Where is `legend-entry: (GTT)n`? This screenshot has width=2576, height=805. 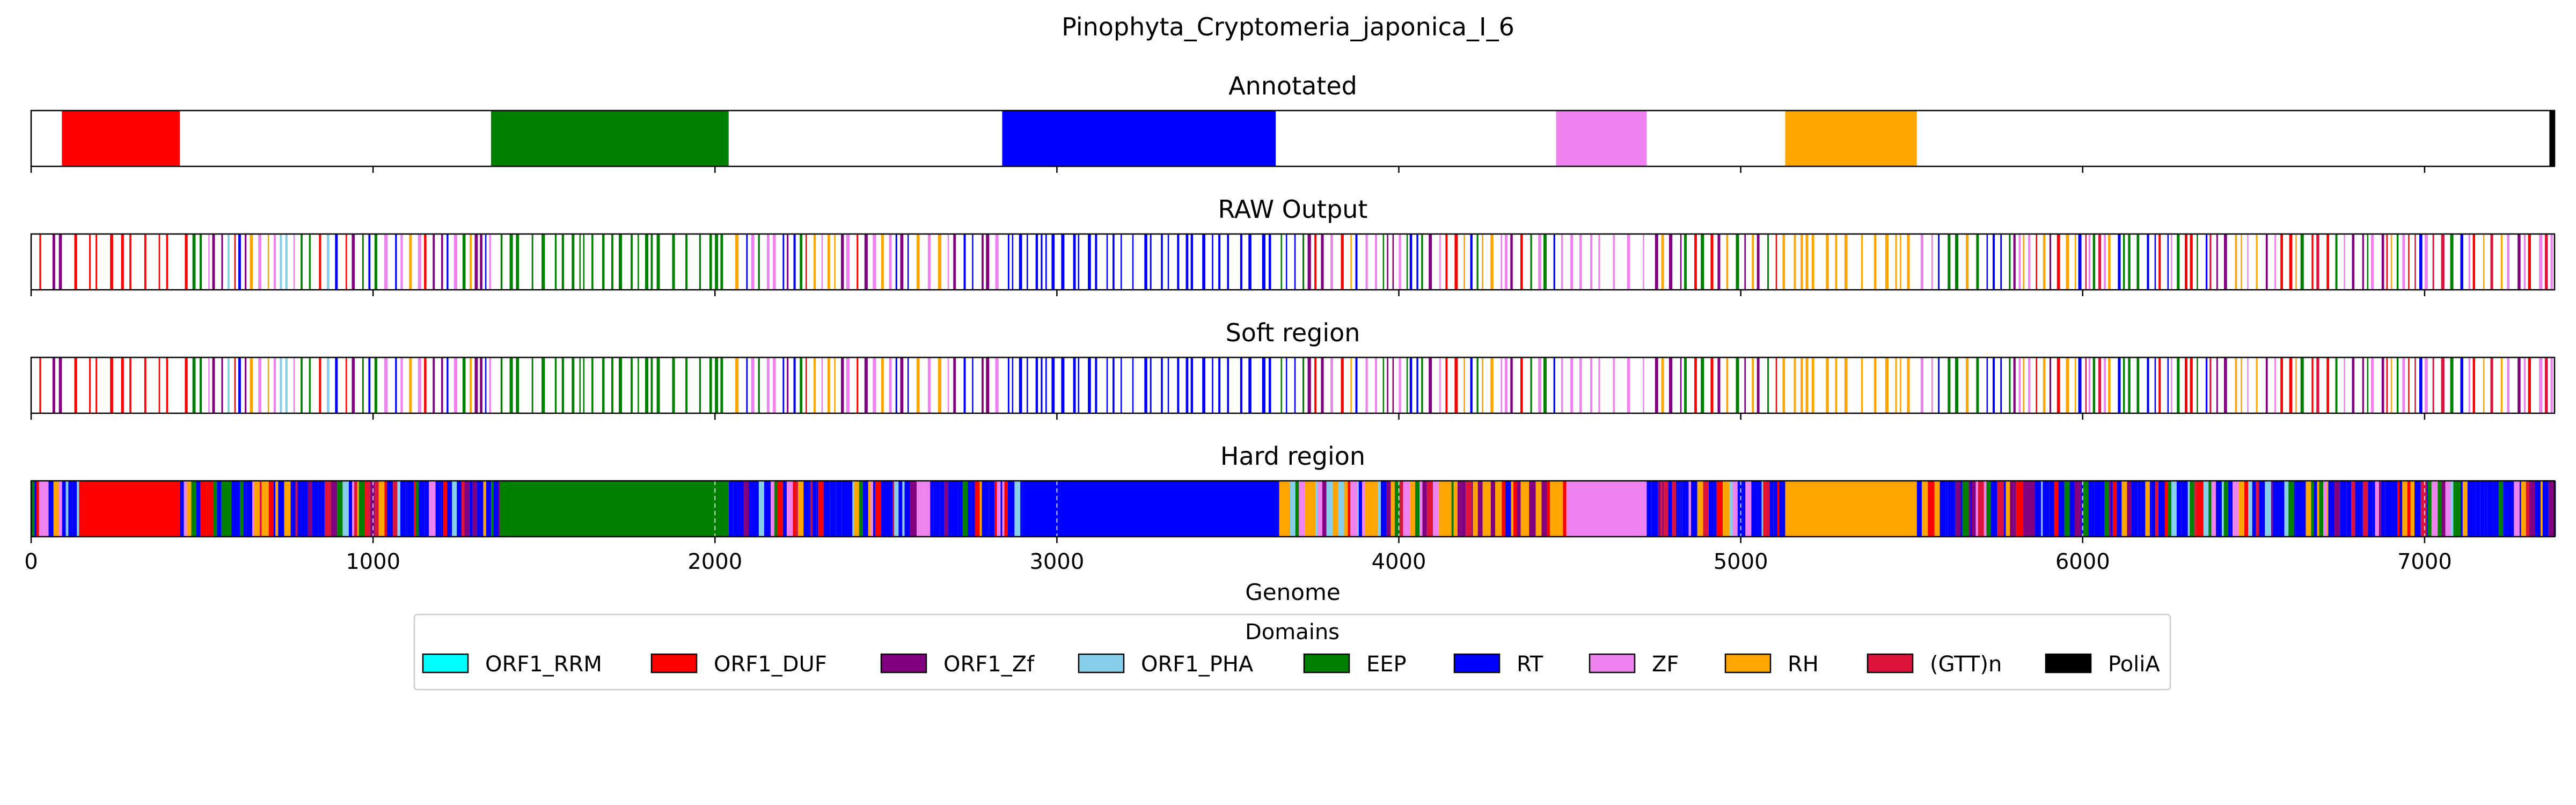
legend-entry: (GTT)n is located at coordinates (1934, 664).